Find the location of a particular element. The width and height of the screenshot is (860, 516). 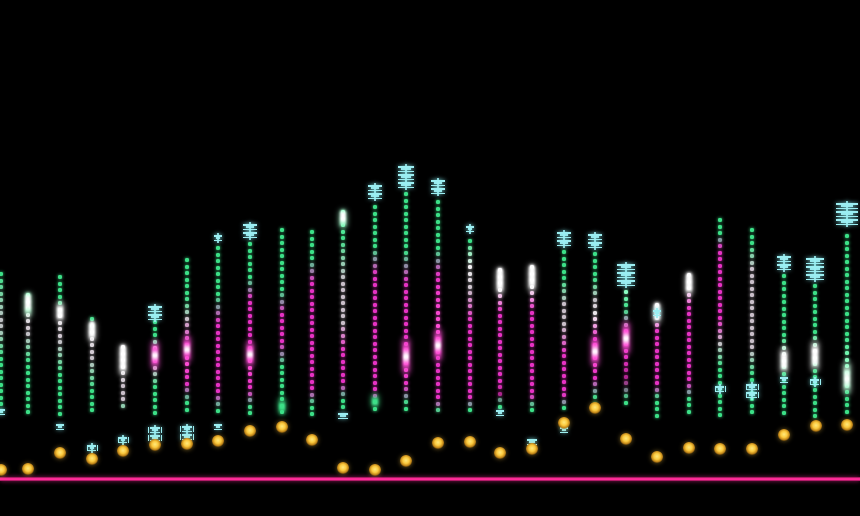

peak-marker-icon is located at coordinates (564, 239).